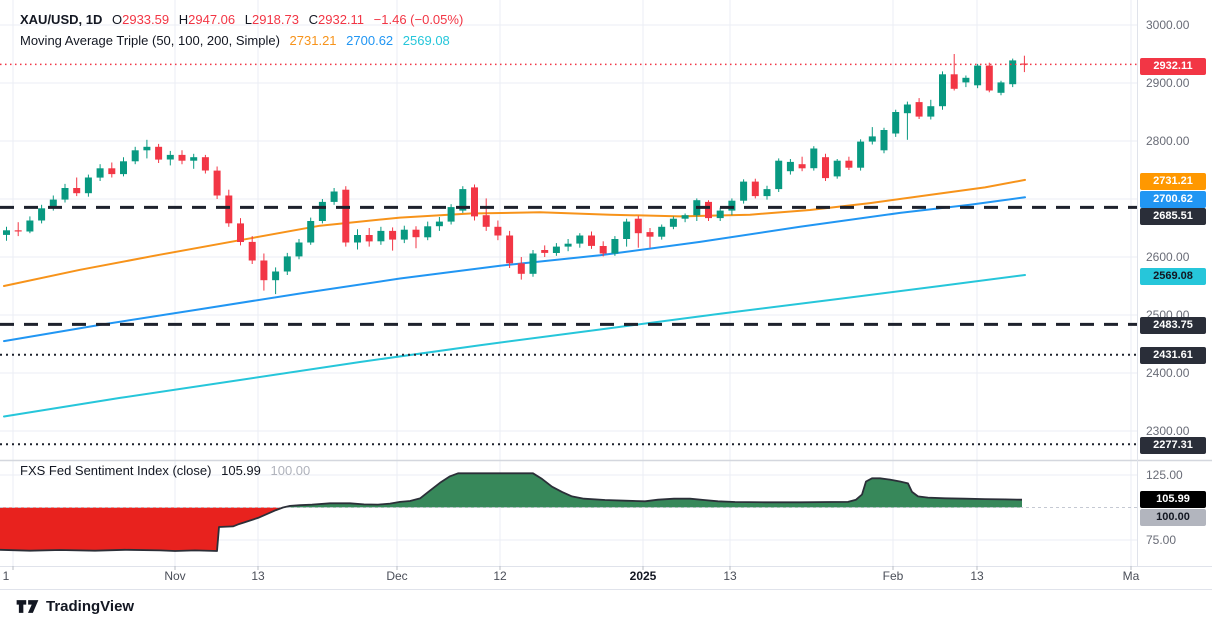  What do you see at coordinates (117, 19) in the screenshot?
I see `open-label: O` at bounding box center [117, 19].